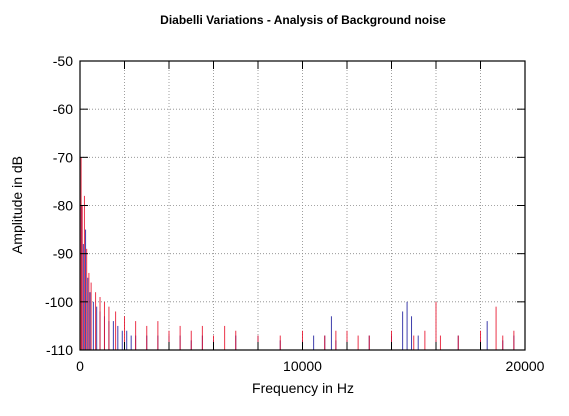  Describe the element at coordinates (63, 61) in the screenshot. I see `y-tick-label: -50` at that location.